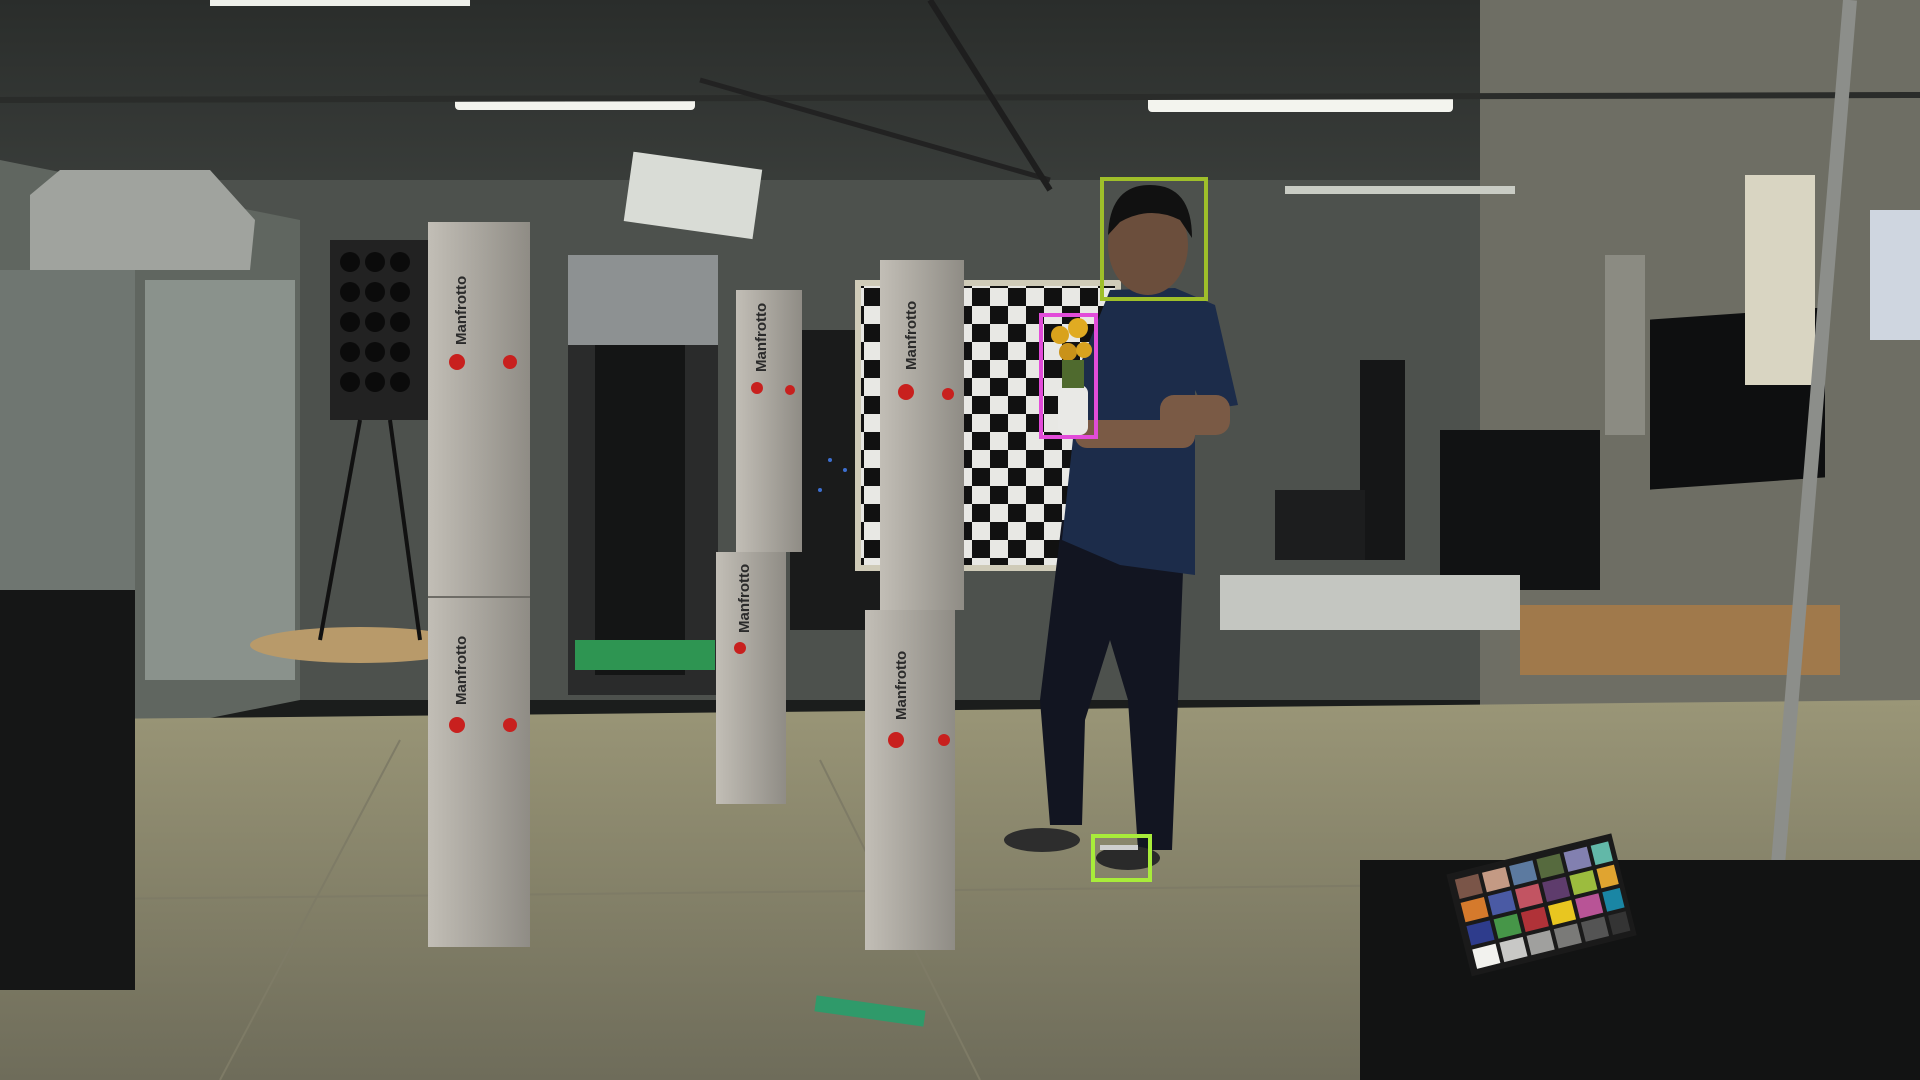  Describe the element at coordinates (1625, 345) in the screenshot. I see `wall-board` at that location.